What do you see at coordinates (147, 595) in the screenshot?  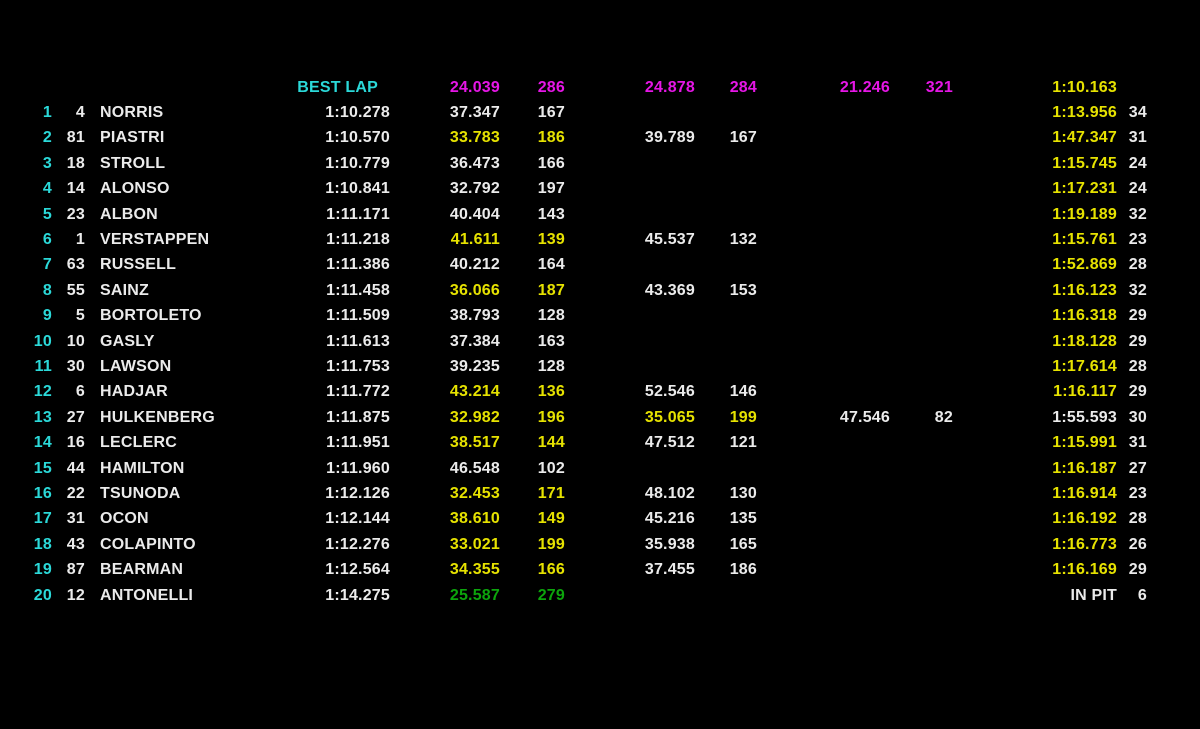 I see `driver-name: ANTONELLI` at bounding box center [147, 595].